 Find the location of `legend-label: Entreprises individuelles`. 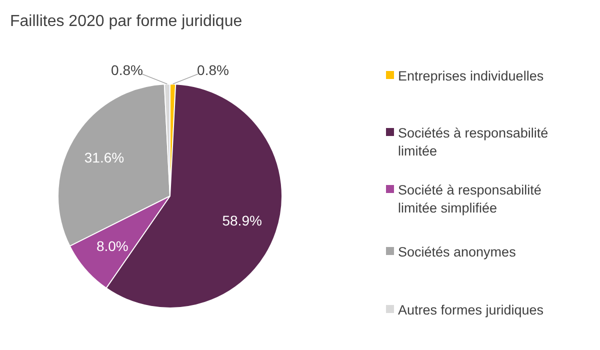

legend-label: Entreprises individuelles is located at coordinates (471, 76).